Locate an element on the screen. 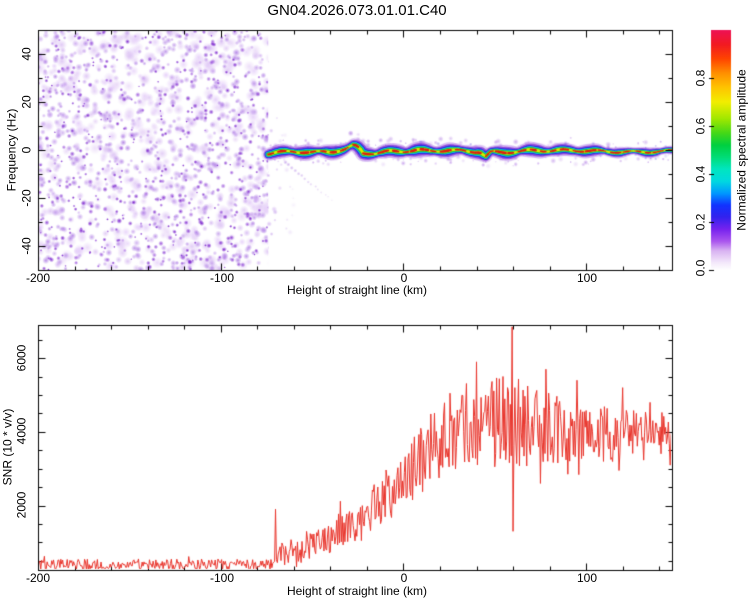 This screenshot has width=750, height=600. colorbar-tick-06: 0.6 is located at coordinates (700, 126).